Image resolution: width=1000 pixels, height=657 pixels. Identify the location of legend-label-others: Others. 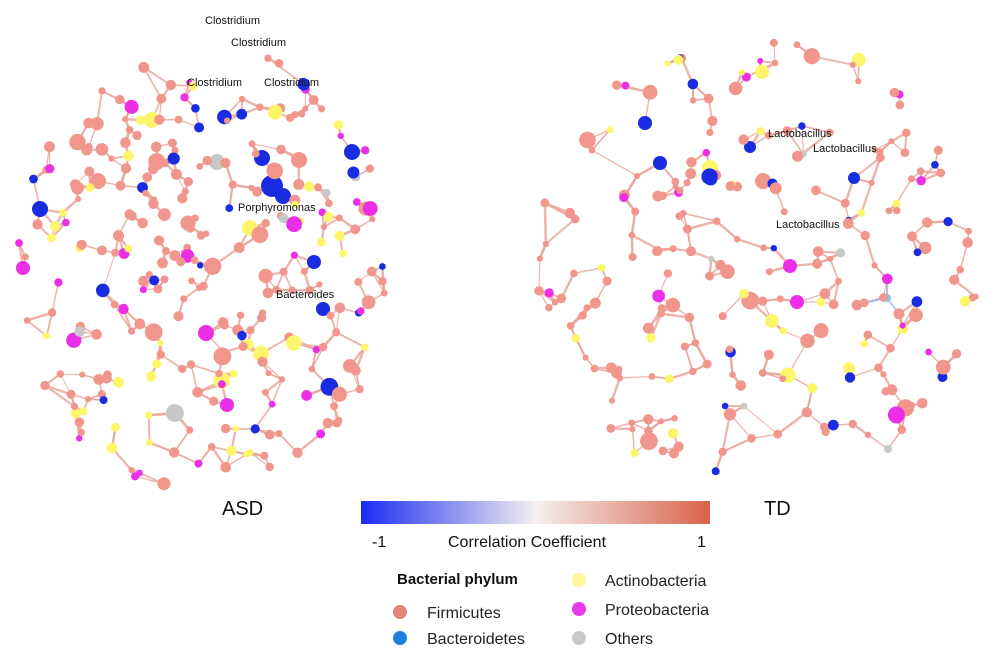
(629, 639).